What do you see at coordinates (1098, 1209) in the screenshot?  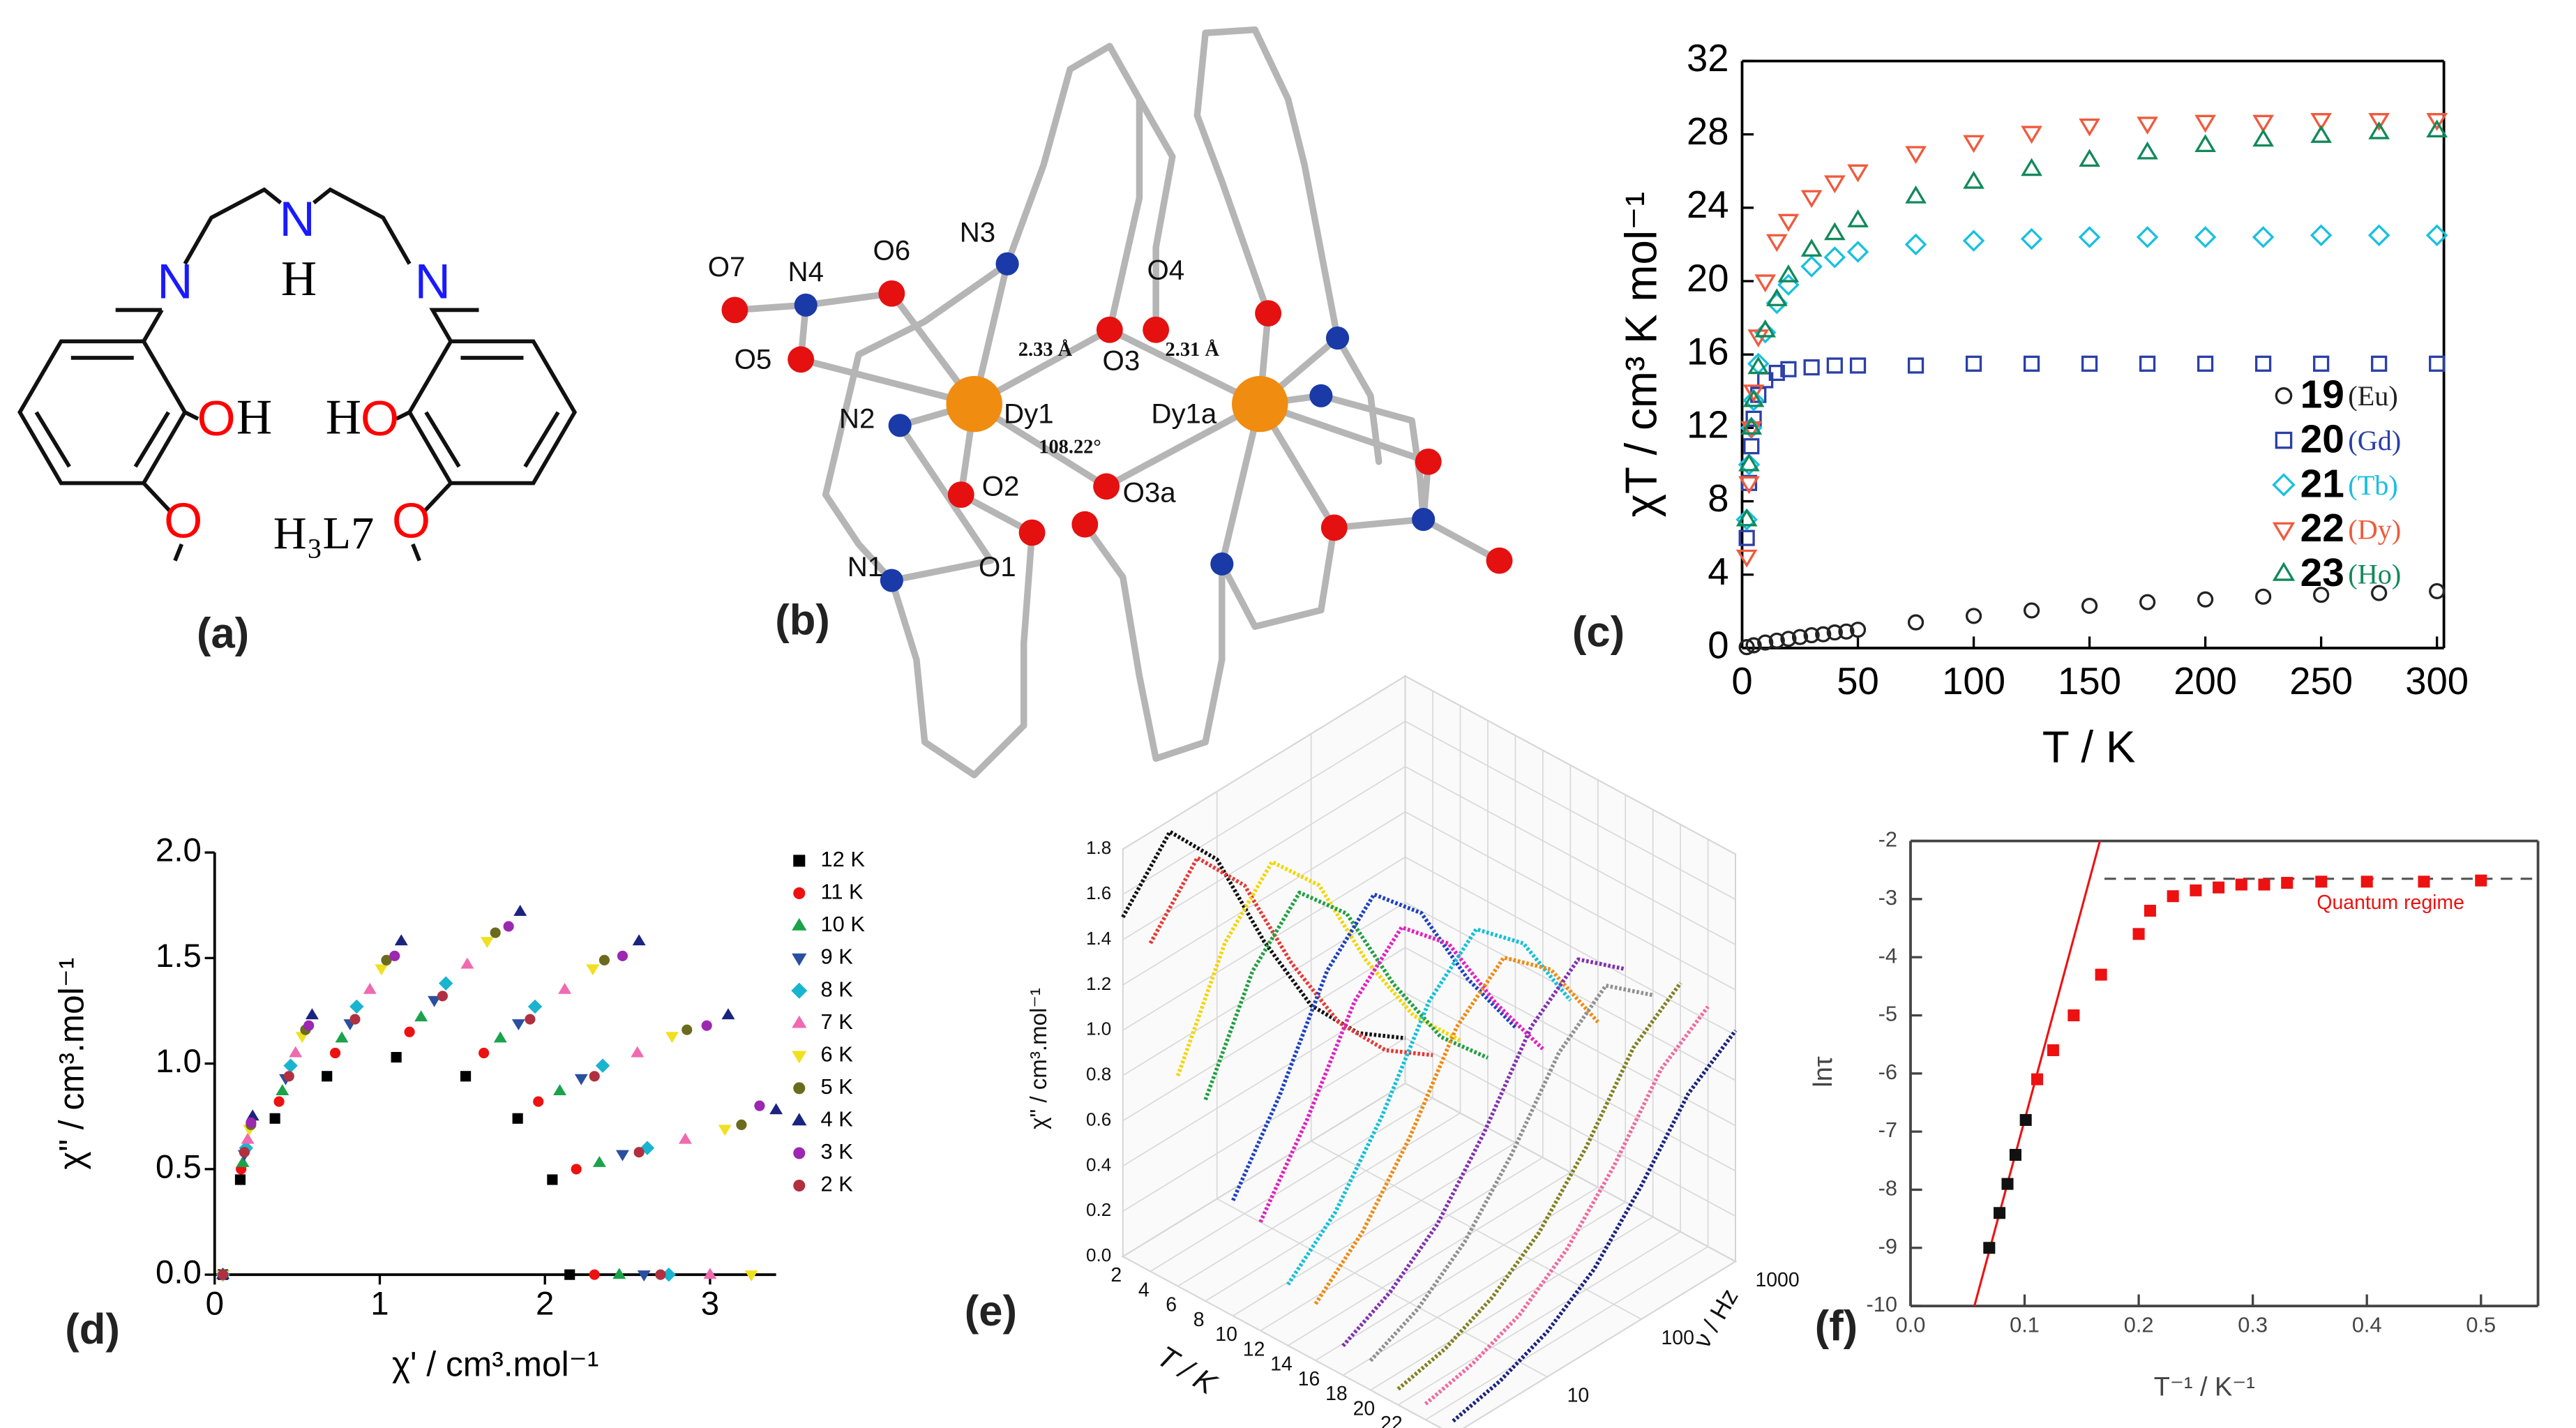 I see `y-tick-label: 0.2` at bounding box center [1098, 1209].